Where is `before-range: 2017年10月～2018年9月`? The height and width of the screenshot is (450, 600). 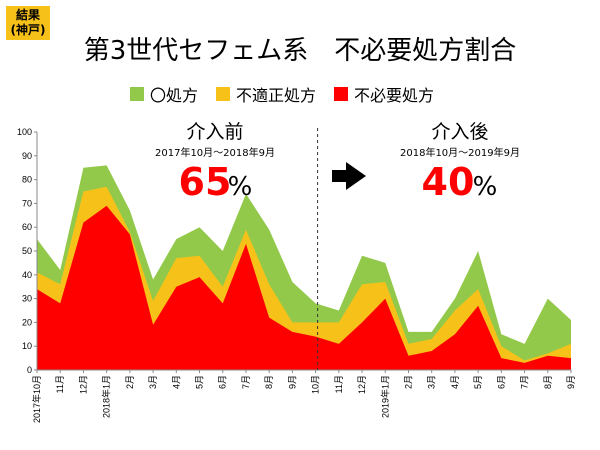 before-range: 2017年10月～2018年9月 is located at coordinates (215, 152).